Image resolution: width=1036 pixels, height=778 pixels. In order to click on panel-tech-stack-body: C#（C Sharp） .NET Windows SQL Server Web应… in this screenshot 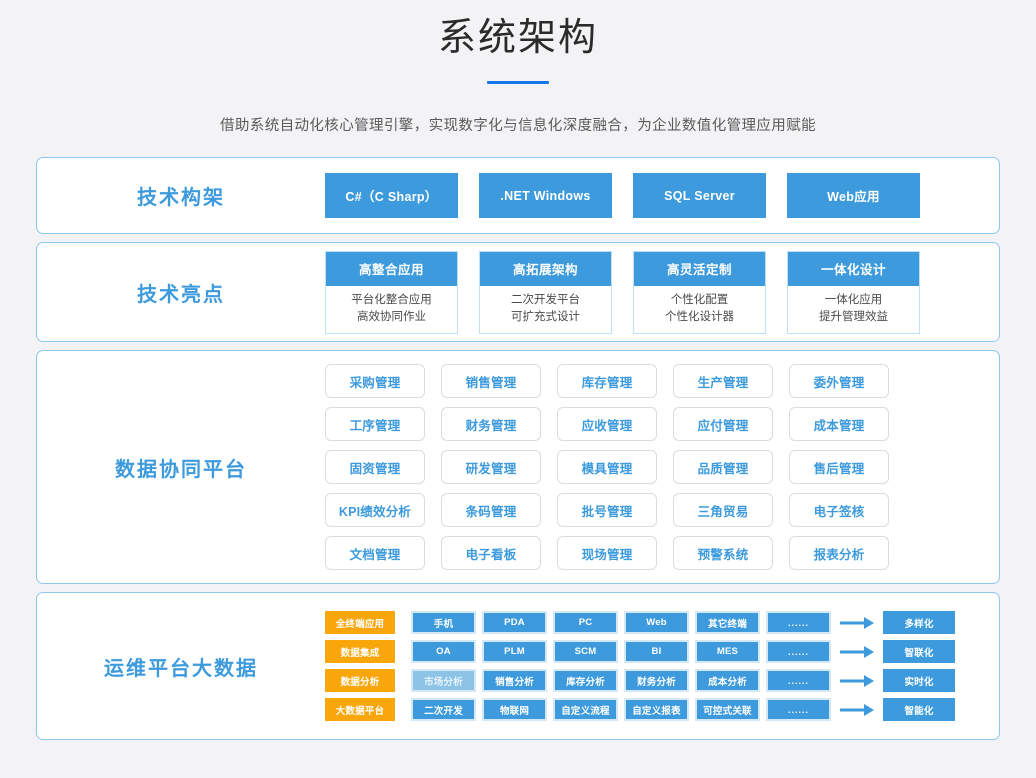, I will do `click(676, 196)`.